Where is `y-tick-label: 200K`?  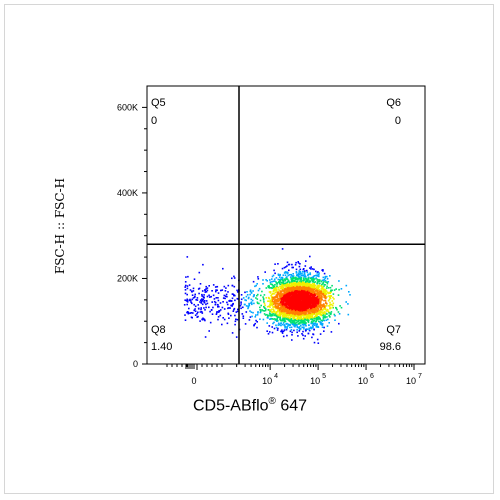 y-tick-label: 200K is located at coordinates (127, 278).